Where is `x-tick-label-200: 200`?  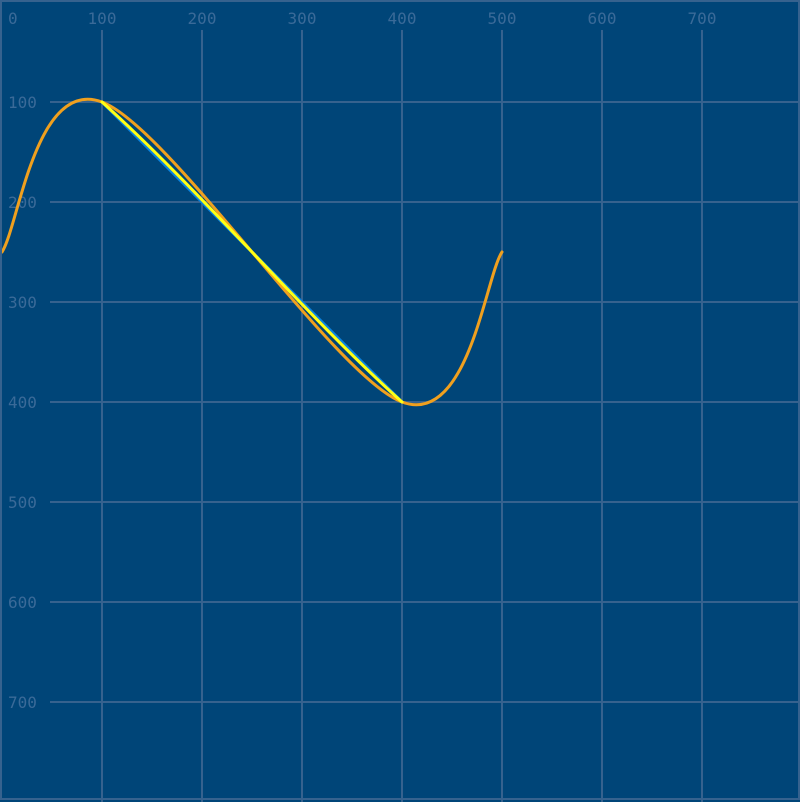
x-tick-label-200: 200 is located at coordinates (202, 18).